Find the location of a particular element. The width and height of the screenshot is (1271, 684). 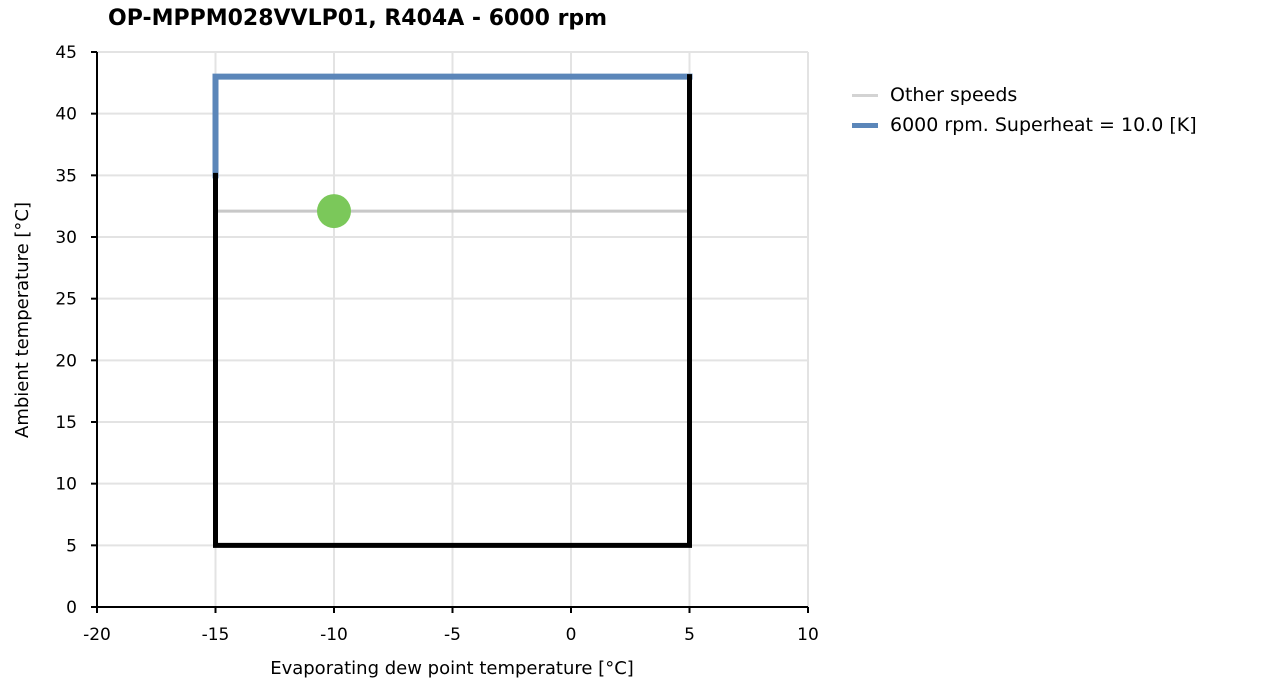

x-tick-label: 10 is located at coordinates (808, 635).